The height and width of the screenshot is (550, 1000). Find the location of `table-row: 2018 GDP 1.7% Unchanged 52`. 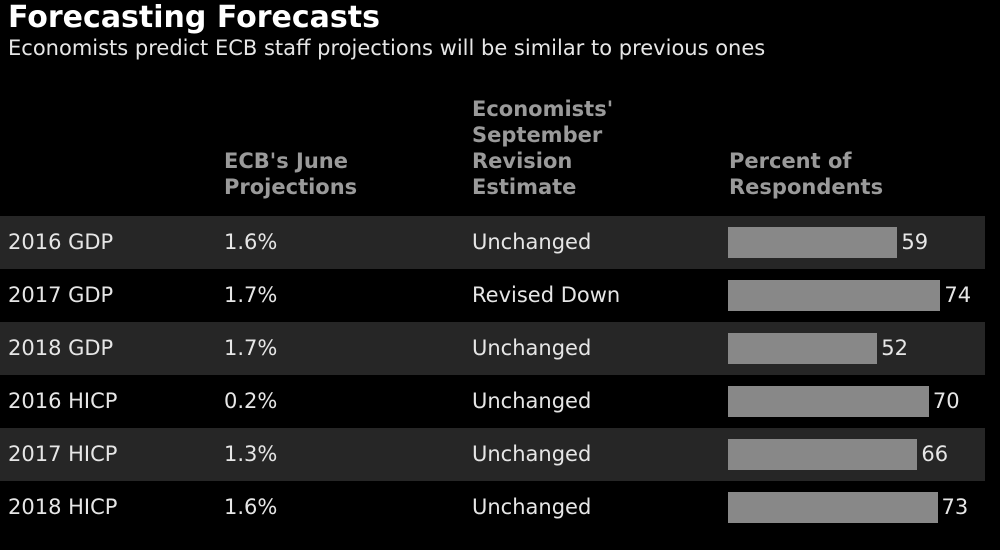

table-row: 2018 GDP 1.7% Unchanged 52 is located at coordinates (492, 348).